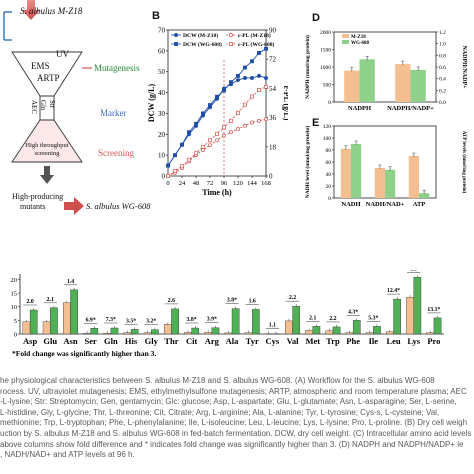 Image resolution: width=474 pixels, height=474 pixels. I want to click on screening-text-1: High throughput, so click(47, 145).